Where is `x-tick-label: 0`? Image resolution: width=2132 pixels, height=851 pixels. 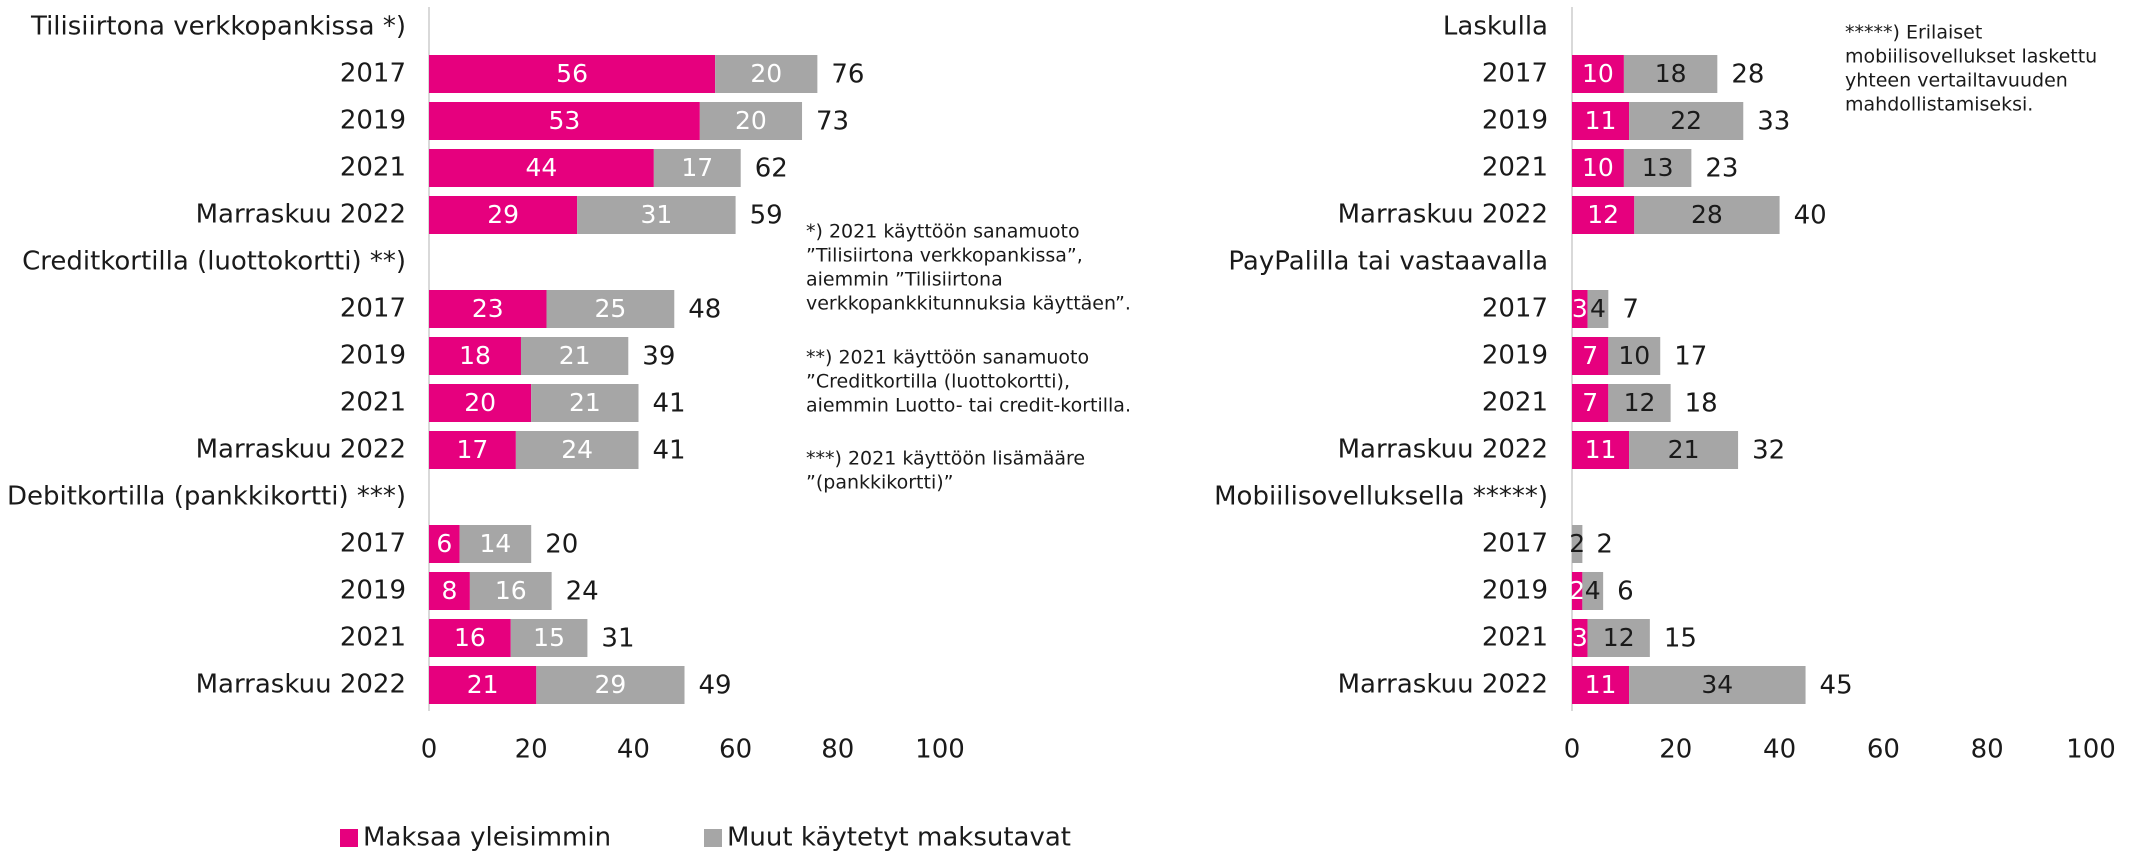
x-tick-label: 0 is located at coordinates (429, 750).